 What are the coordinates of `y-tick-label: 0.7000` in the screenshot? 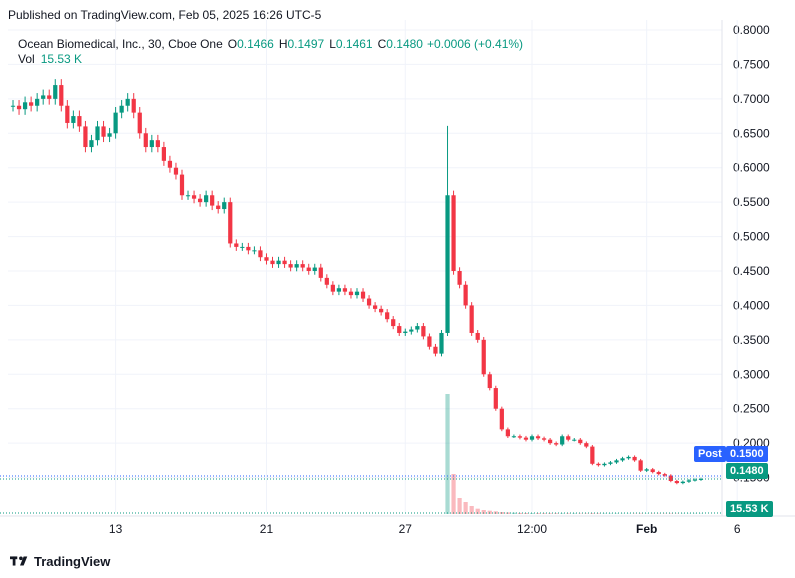 It's located at (751, 99).